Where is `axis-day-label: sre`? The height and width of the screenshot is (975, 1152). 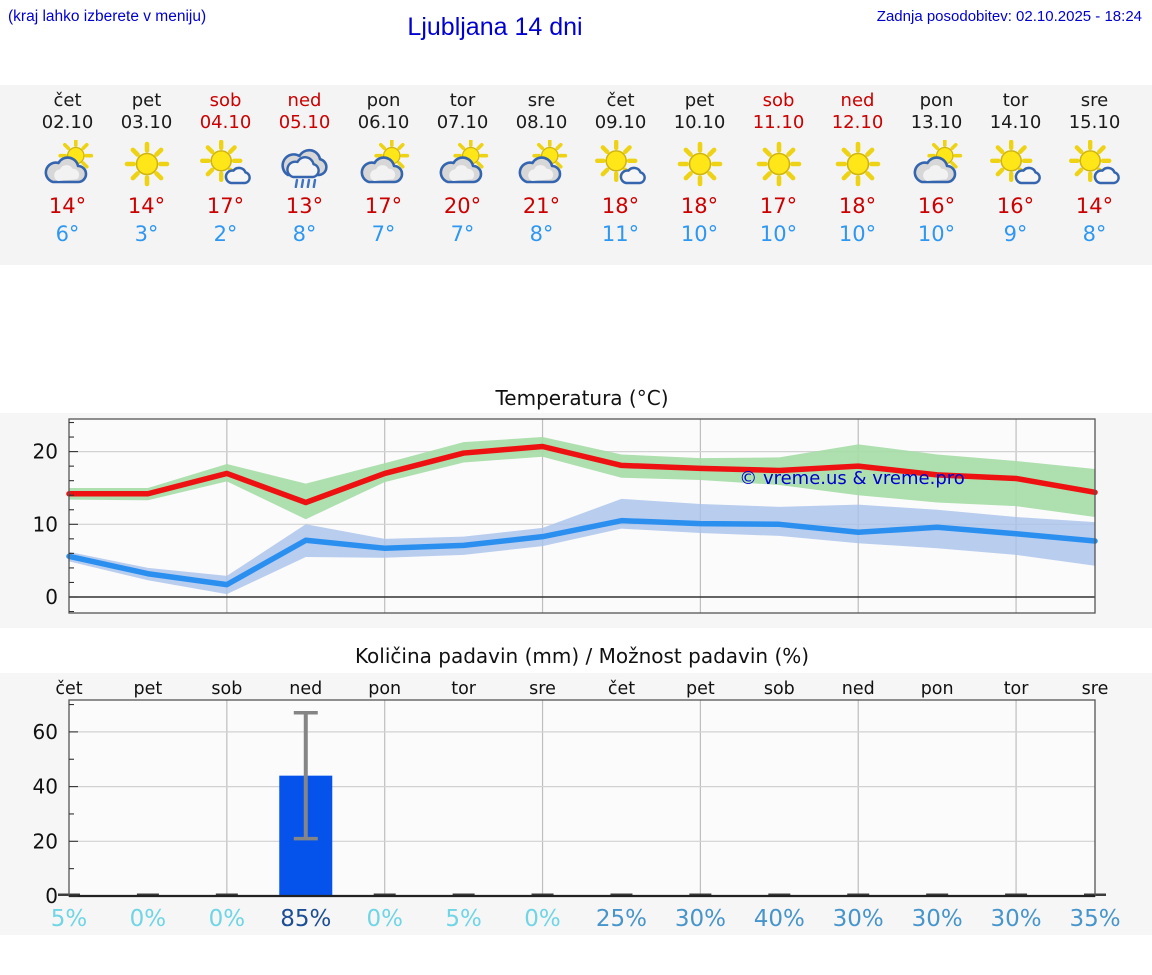
axis-day-label: sre is located at coordinates (542, 689).